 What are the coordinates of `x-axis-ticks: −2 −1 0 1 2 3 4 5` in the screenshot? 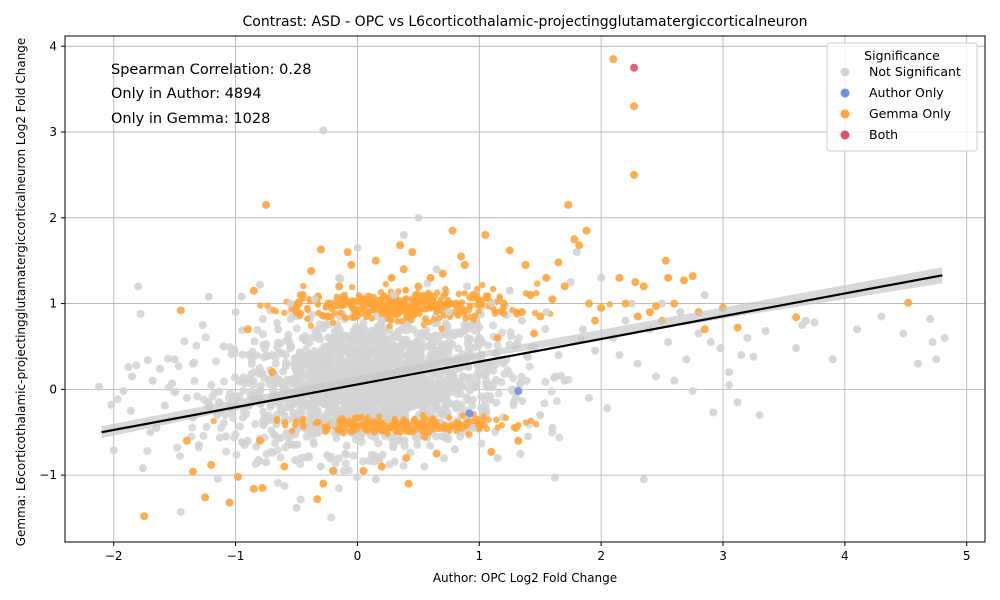 It's located at (538, 552).